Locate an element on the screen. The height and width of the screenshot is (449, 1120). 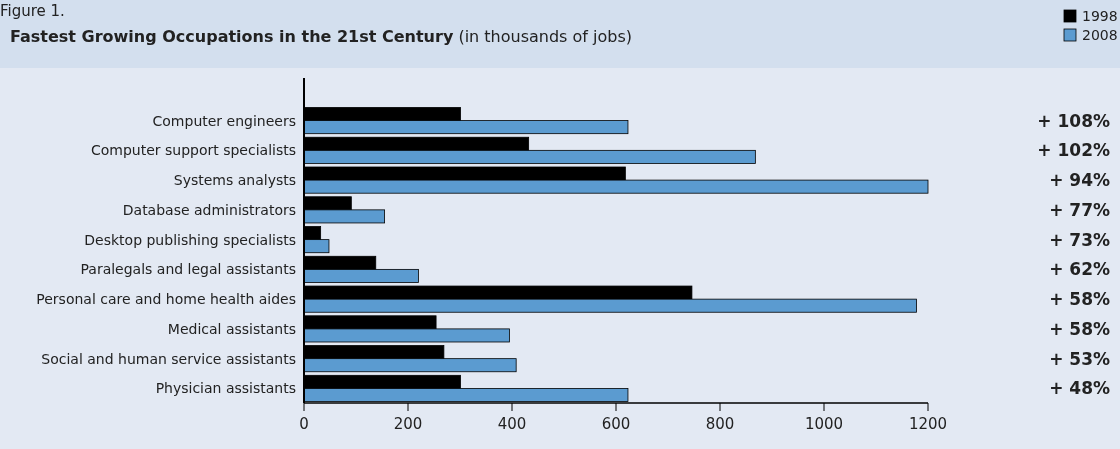
text: + 108% is located at coordinates (1073, 120).